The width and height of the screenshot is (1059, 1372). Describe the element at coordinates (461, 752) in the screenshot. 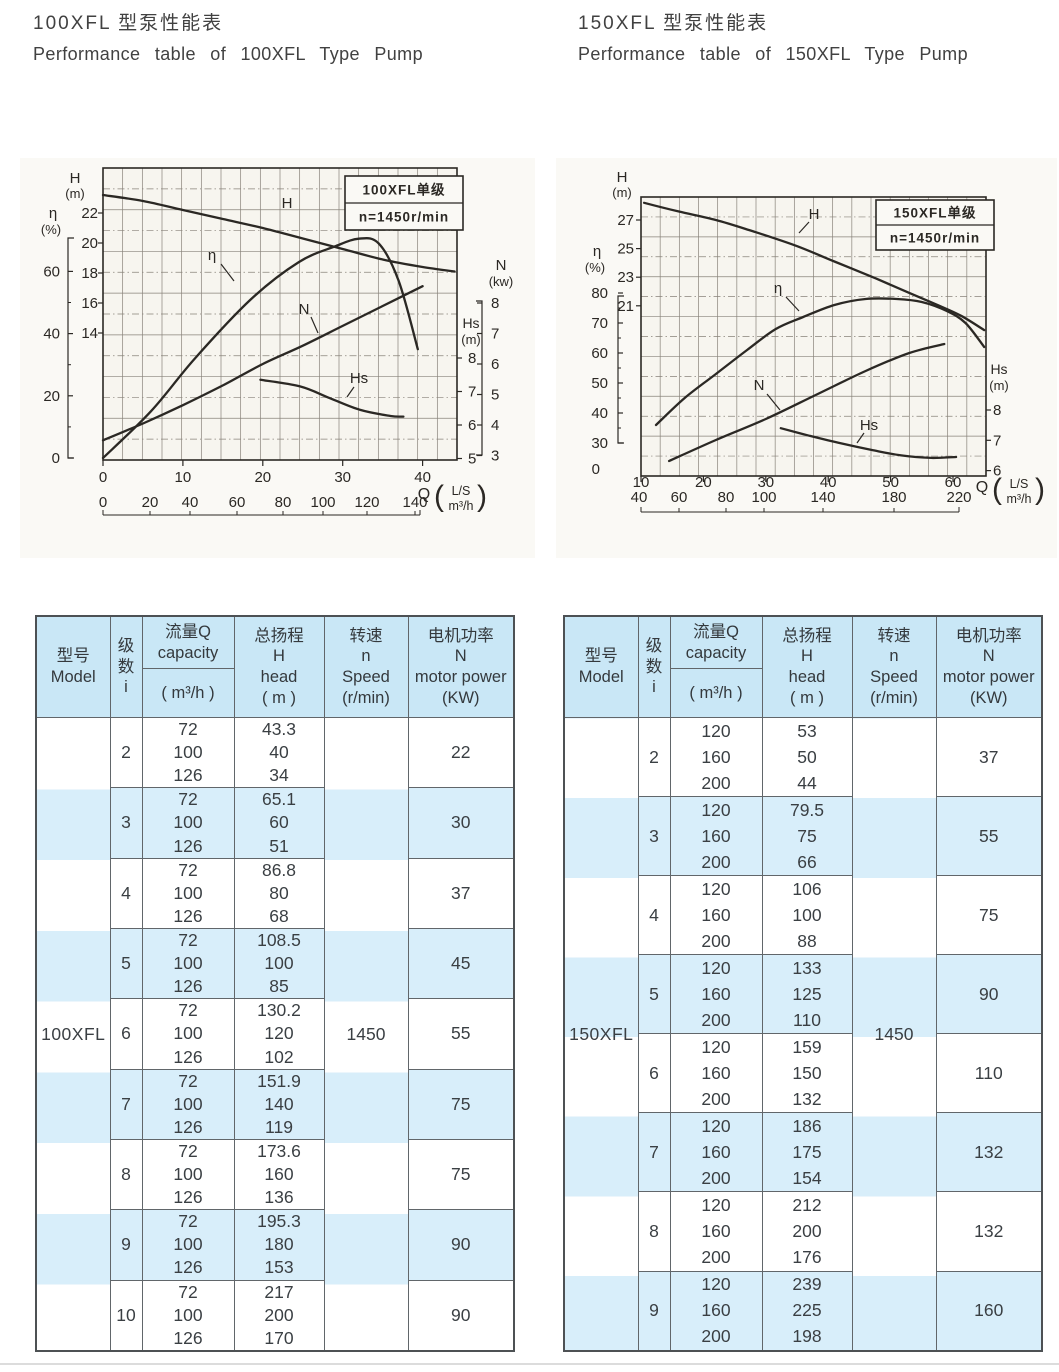

I see `power-value: 22` at that location.